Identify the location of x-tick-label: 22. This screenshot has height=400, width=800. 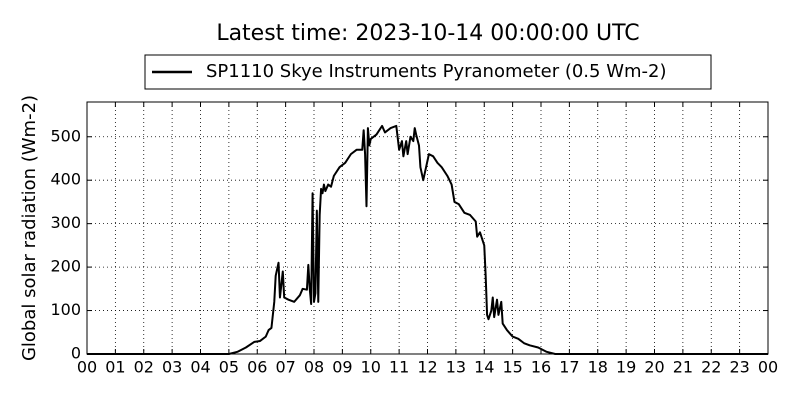
(711, 367).